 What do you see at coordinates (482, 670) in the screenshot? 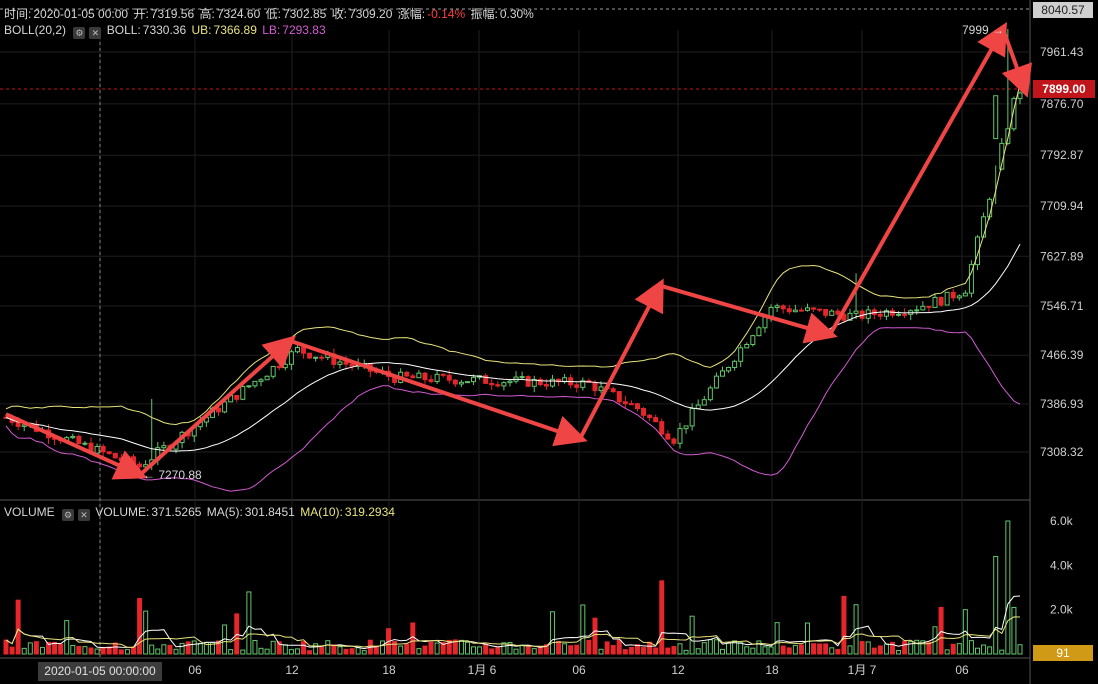
I see `time-tick-label: 1月 6` at bounding box center [482, 670].